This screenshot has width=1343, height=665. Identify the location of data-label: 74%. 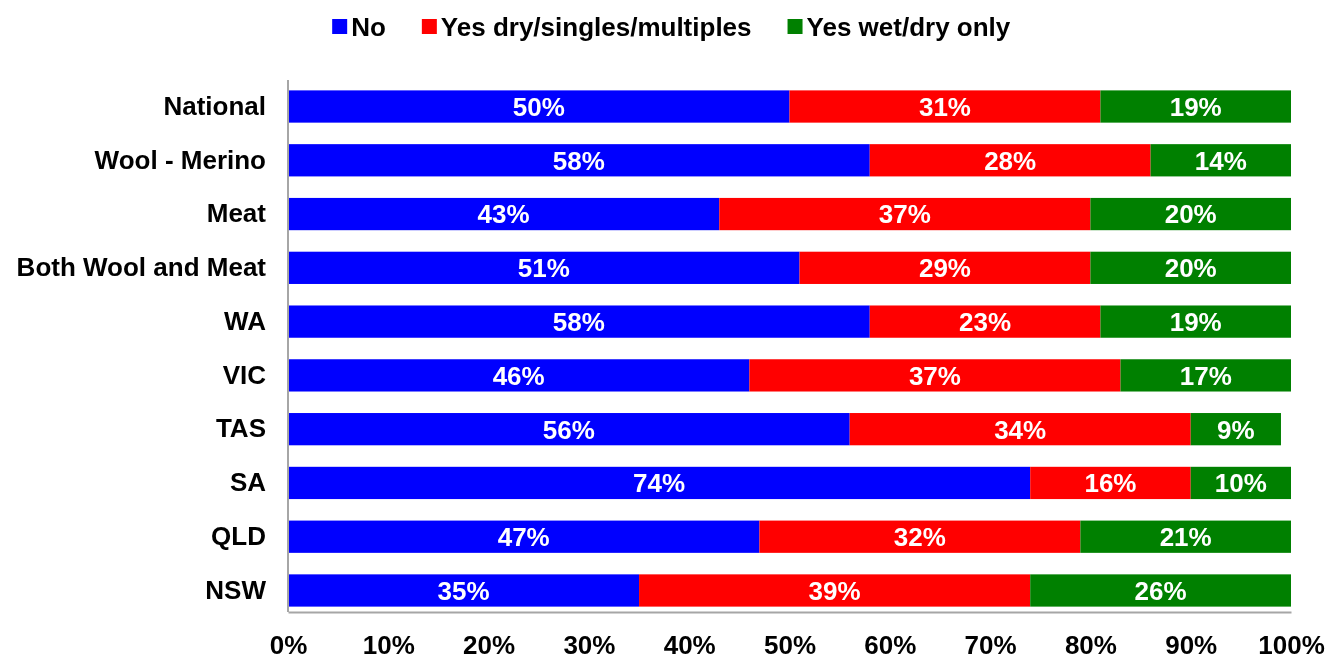
(659, 483).